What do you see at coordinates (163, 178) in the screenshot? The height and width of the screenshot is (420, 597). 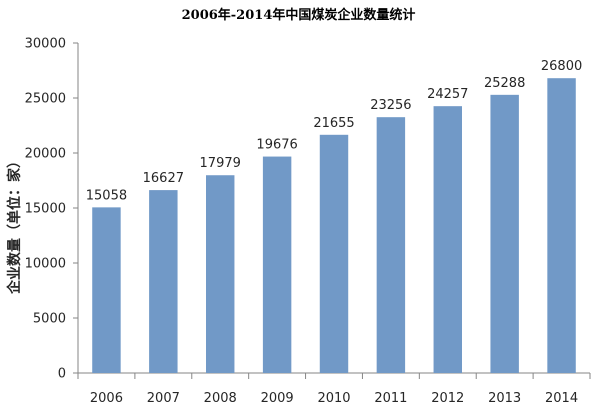 I see `data-label: 16627` at bounding box center [163, 178].